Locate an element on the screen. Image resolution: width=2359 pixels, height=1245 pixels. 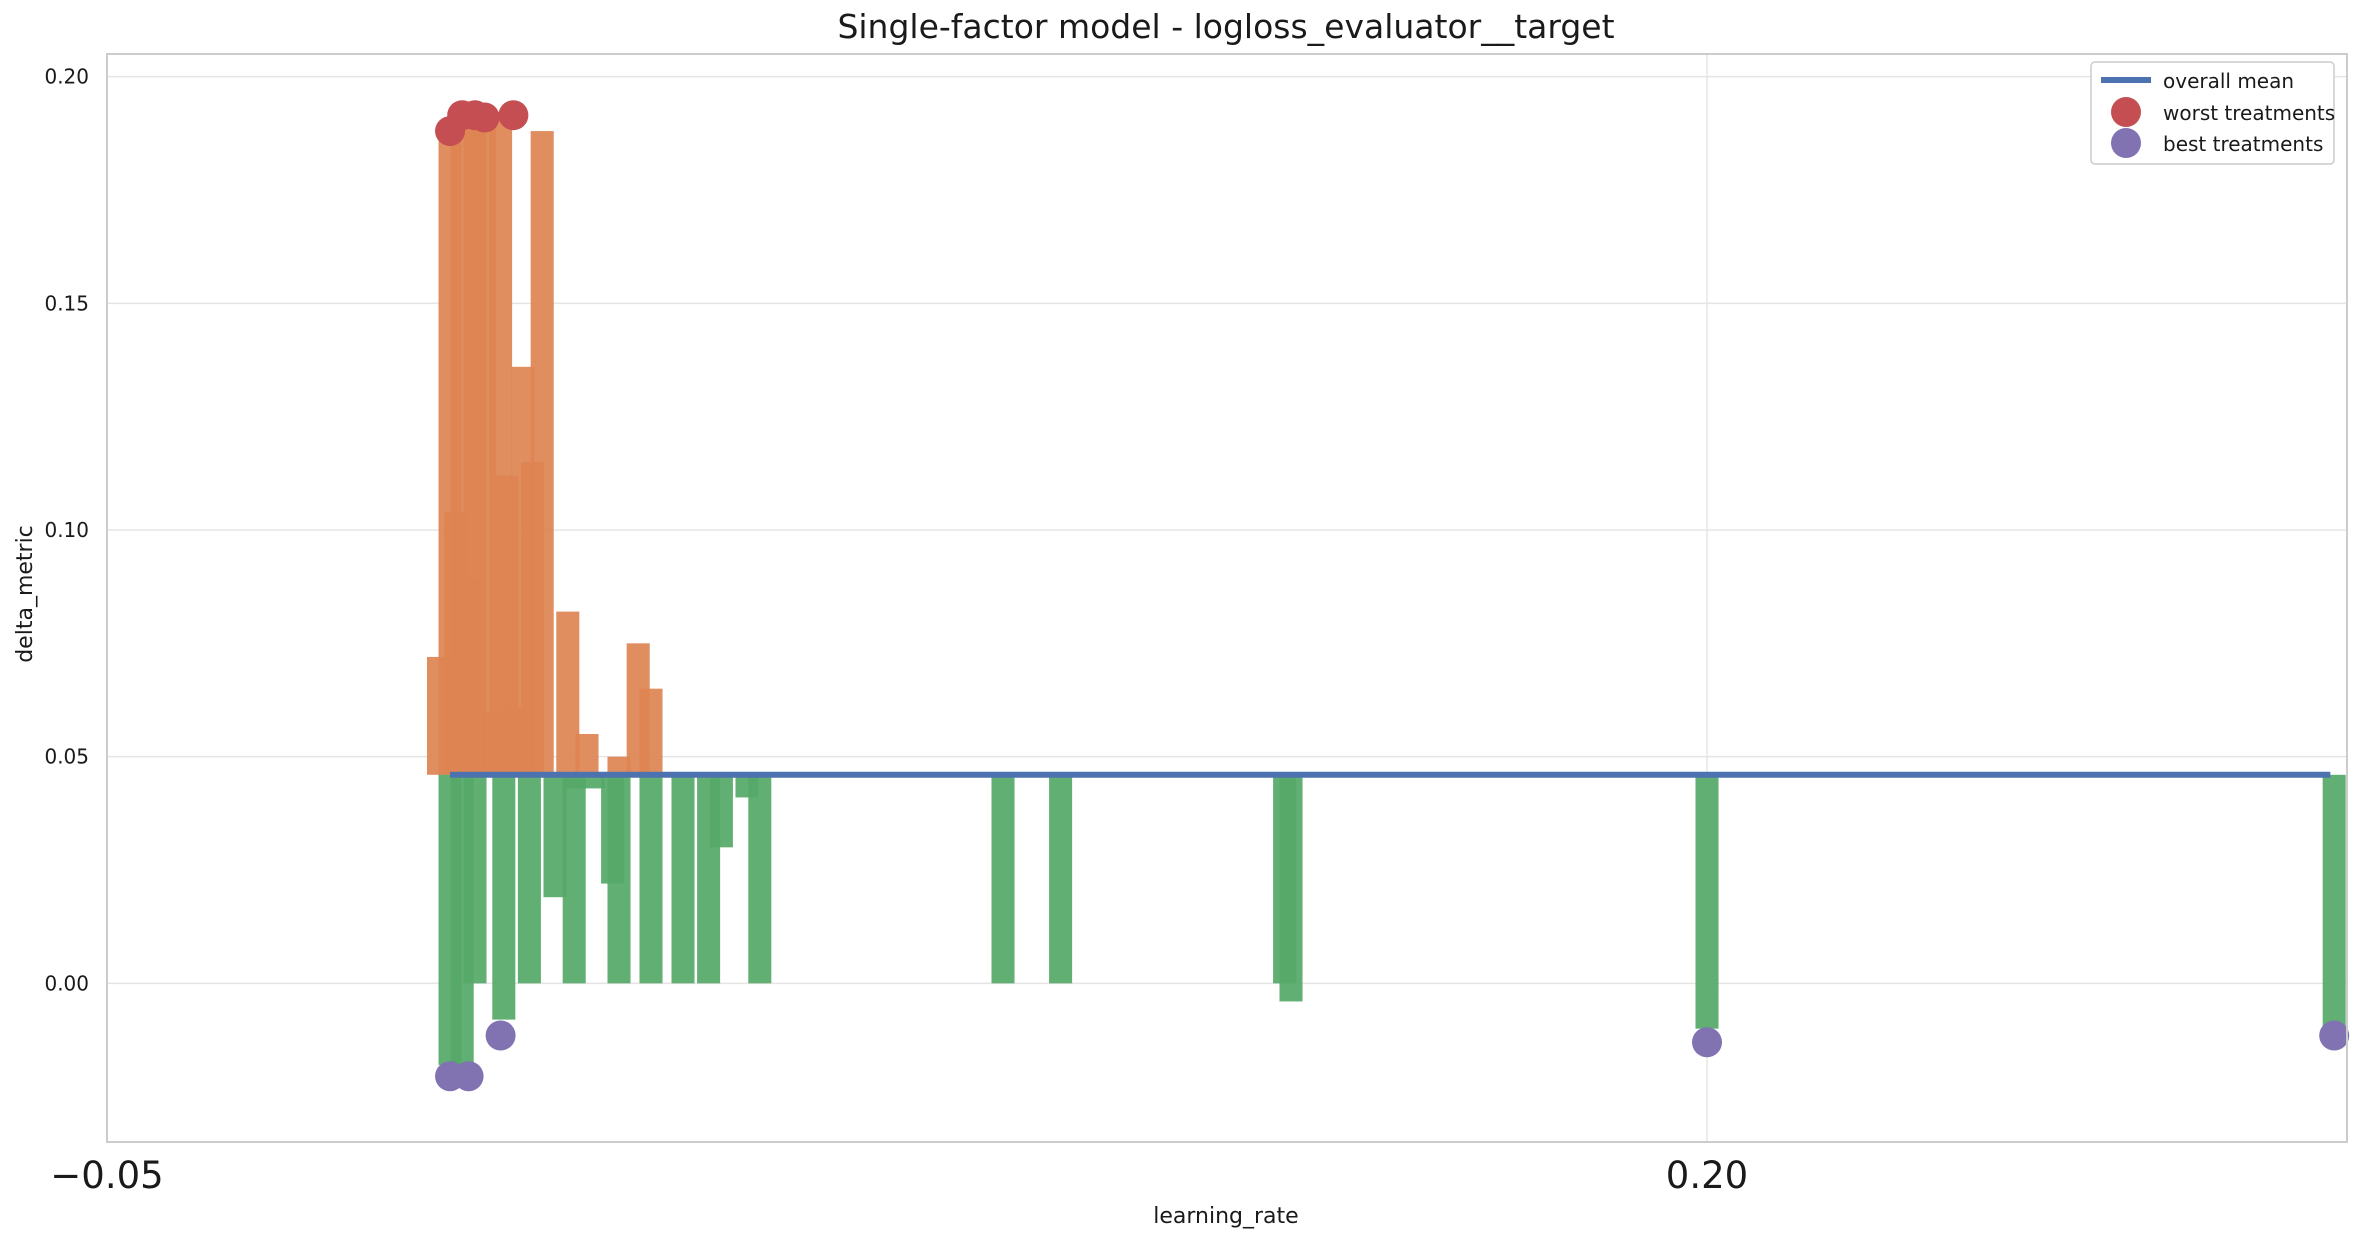
x-tick-label: 0.20 is located at coordinates (1707, 1175).